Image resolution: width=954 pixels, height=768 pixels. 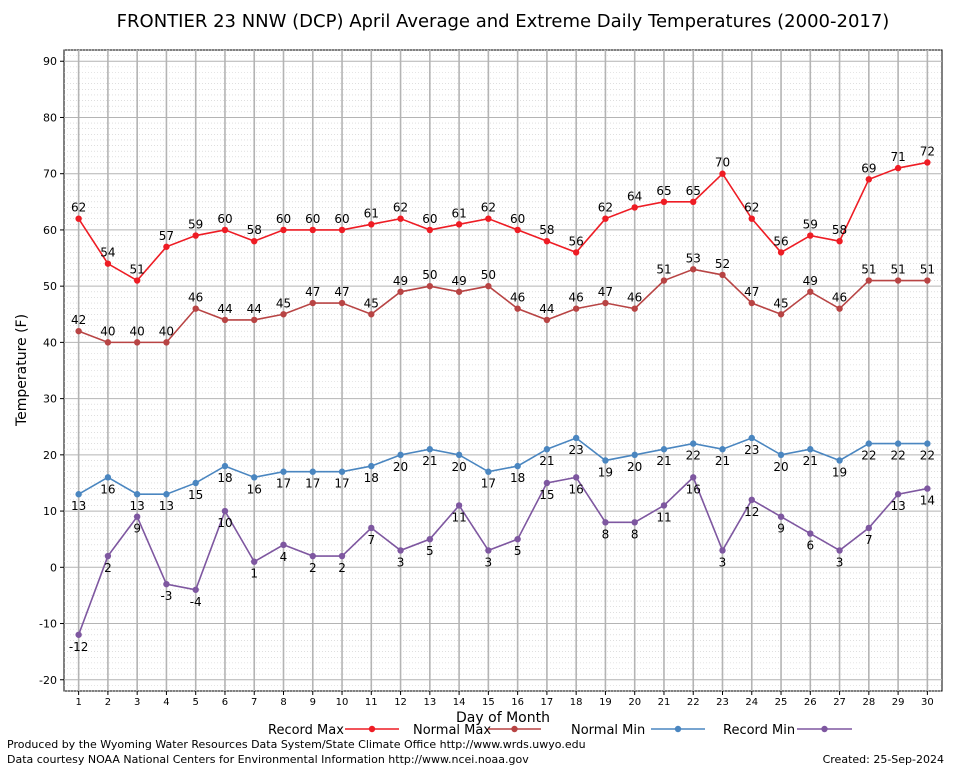 What do you see at coordinates (342, 702) in the screenshot?
I see `x-tick-label: 10` at bounding box center [342, 702].